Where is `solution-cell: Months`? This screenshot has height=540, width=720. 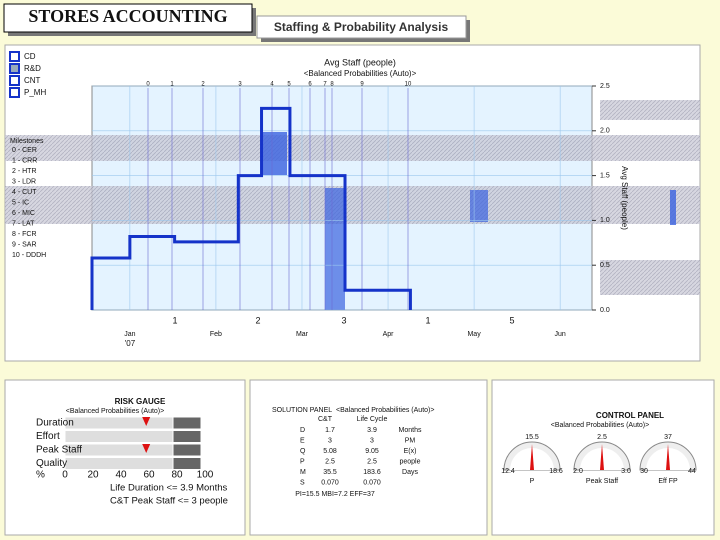
solution-cell: Months is located at coordinates (410, 430).